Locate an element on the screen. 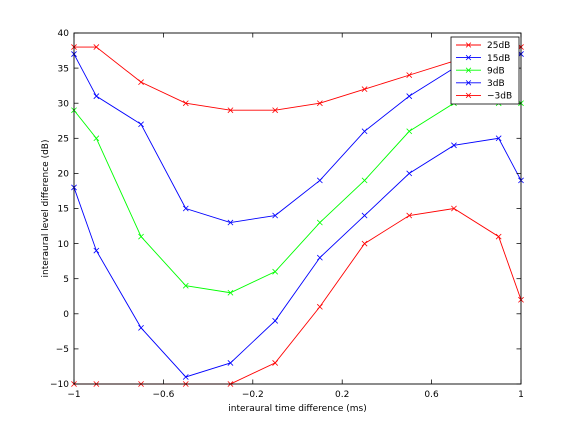  y-tick-label: 5 is located at coordinates (66, 280).